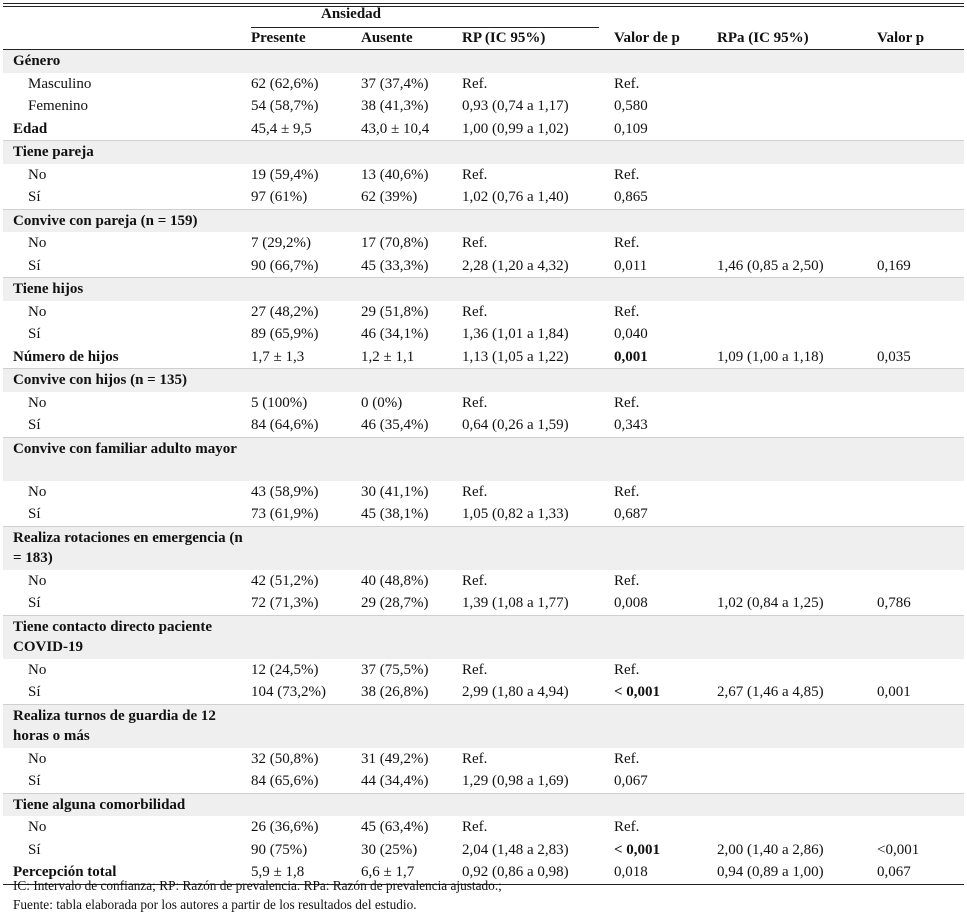 Image resolution: width=967 pixels, height=915 pixels. What do you see at coordinates (894, 603) in the screenshot?
I see `cell-valor-p: 0,786` at bounding box center [894, 603].